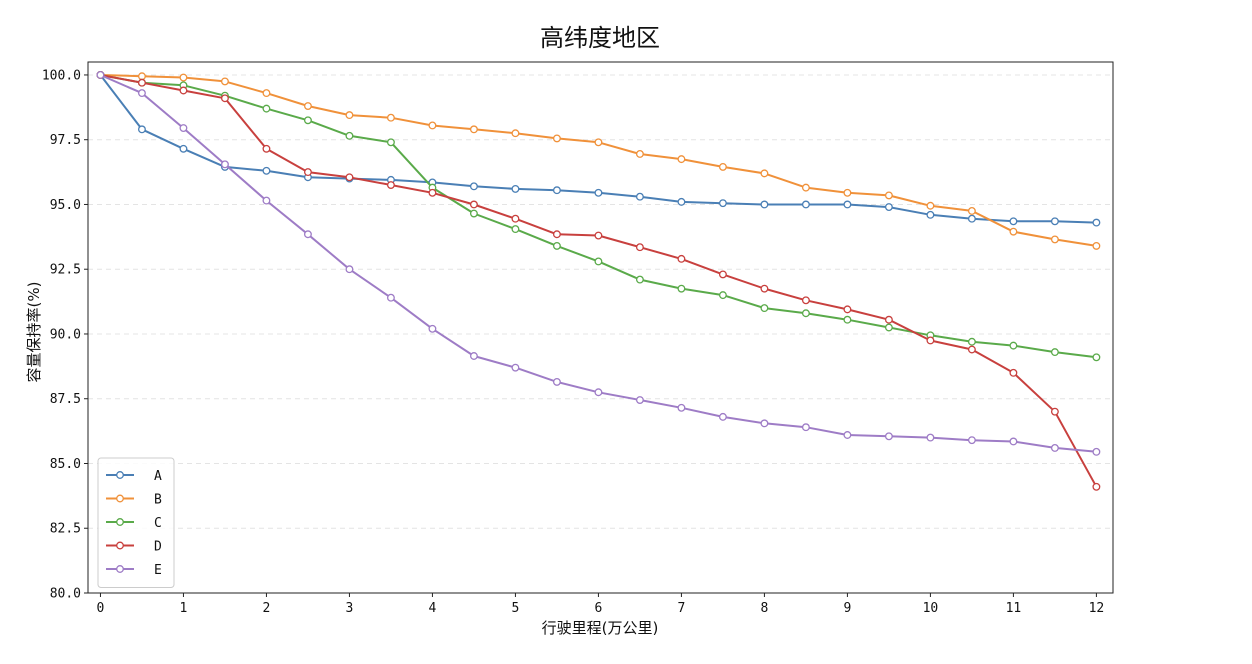 This screenshot has height=664, width=1252. Describe the element at coordinates (158, 570) in the screenshot. I see `legend-label-E: E` at that location.